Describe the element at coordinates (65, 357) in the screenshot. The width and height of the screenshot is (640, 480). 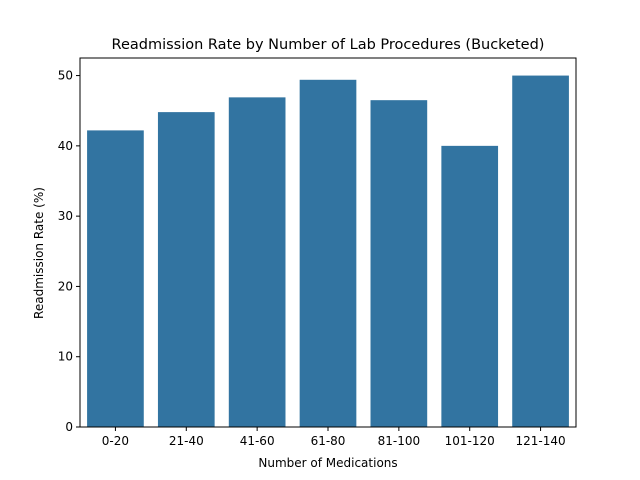
I see `y-tick-label: 10` at that location.